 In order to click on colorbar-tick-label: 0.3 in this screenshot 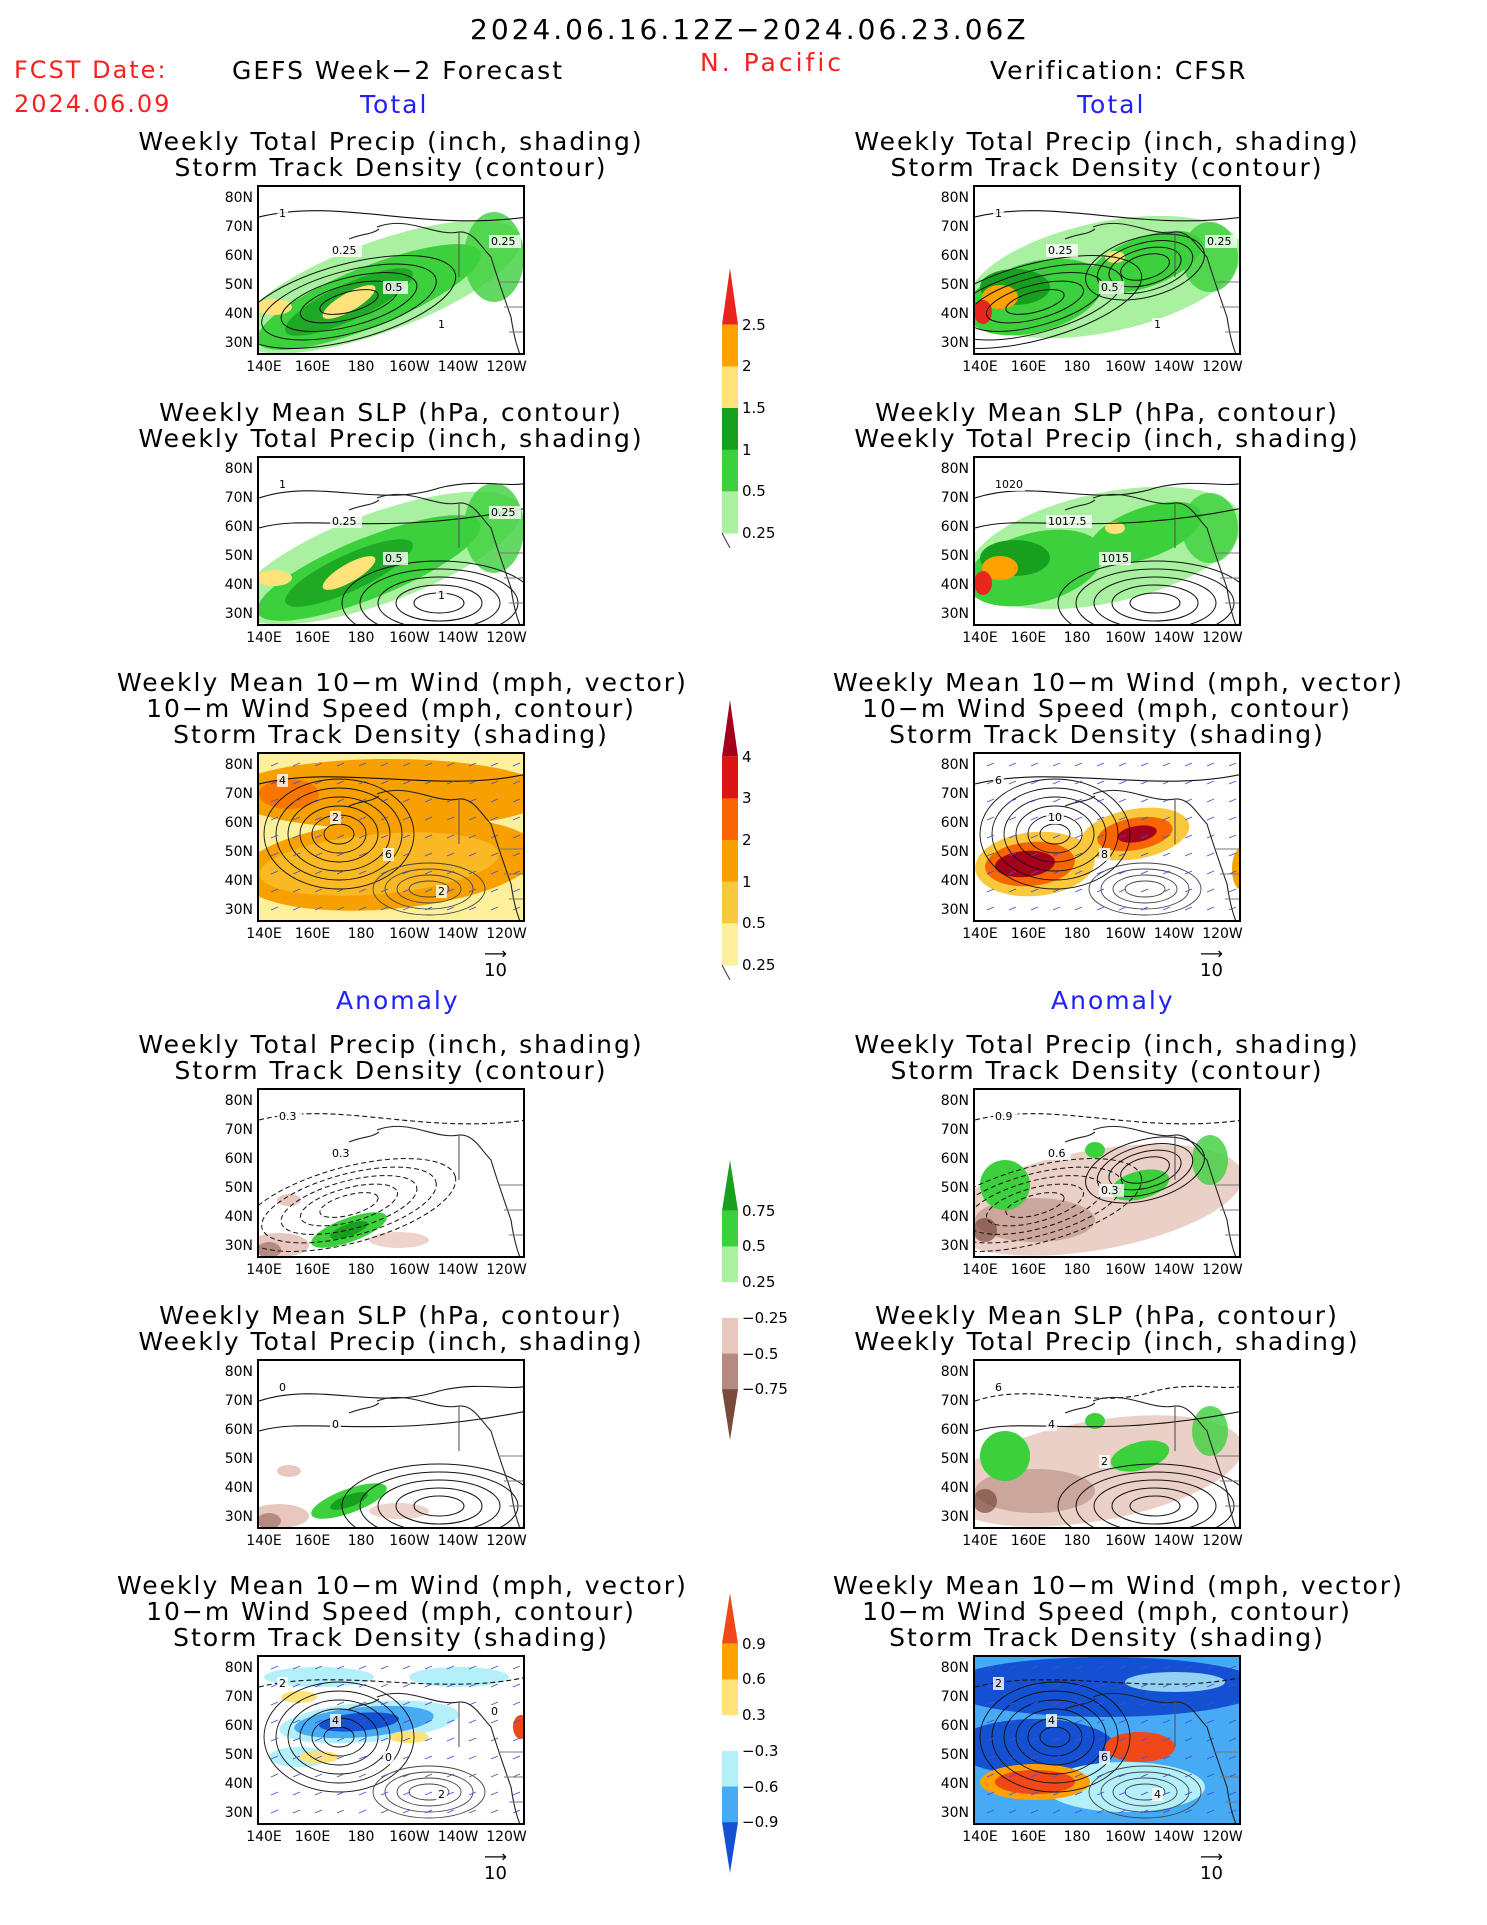, I will do `click(754, 1715)`.